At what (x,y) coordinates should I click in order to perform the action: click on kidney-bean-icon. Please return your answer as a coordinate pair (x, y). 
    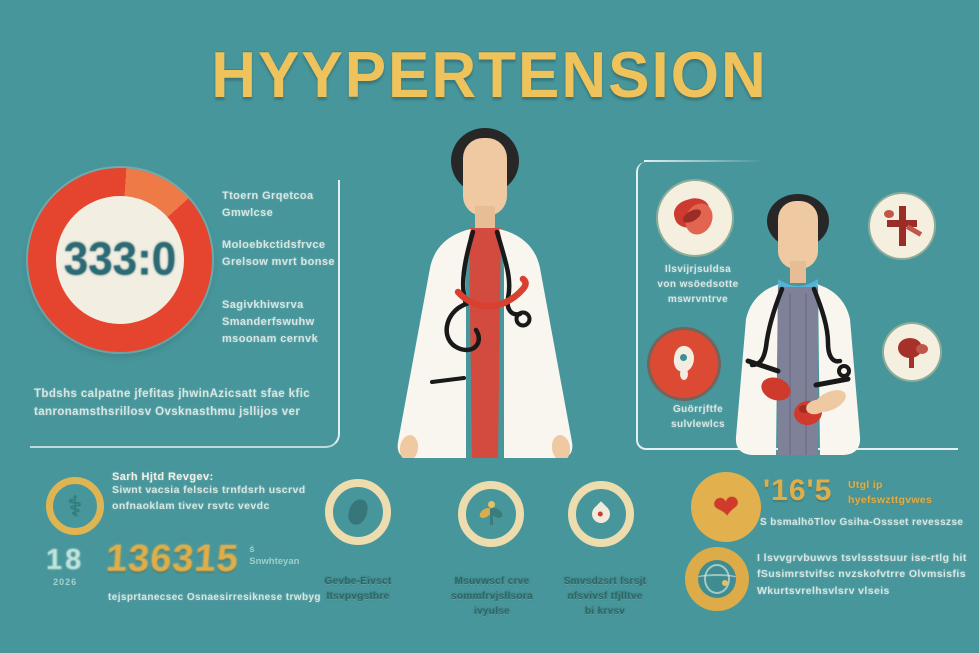
    Looking at the image, I should click on (358, 512).